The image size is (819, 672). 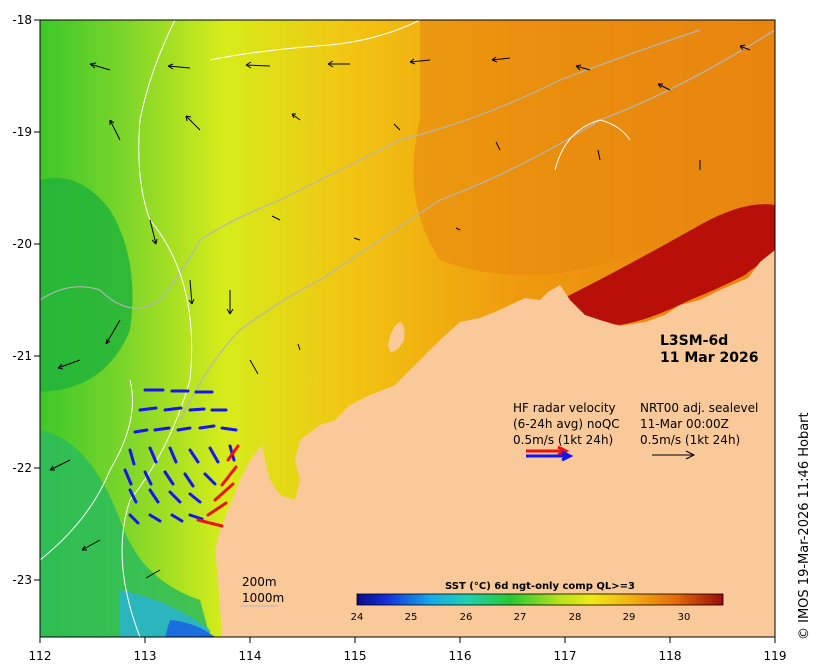 What do you see at coordinates (157, 328) in the screenshot?
I see `isobath-1000m` at bounding box center [157, 328].